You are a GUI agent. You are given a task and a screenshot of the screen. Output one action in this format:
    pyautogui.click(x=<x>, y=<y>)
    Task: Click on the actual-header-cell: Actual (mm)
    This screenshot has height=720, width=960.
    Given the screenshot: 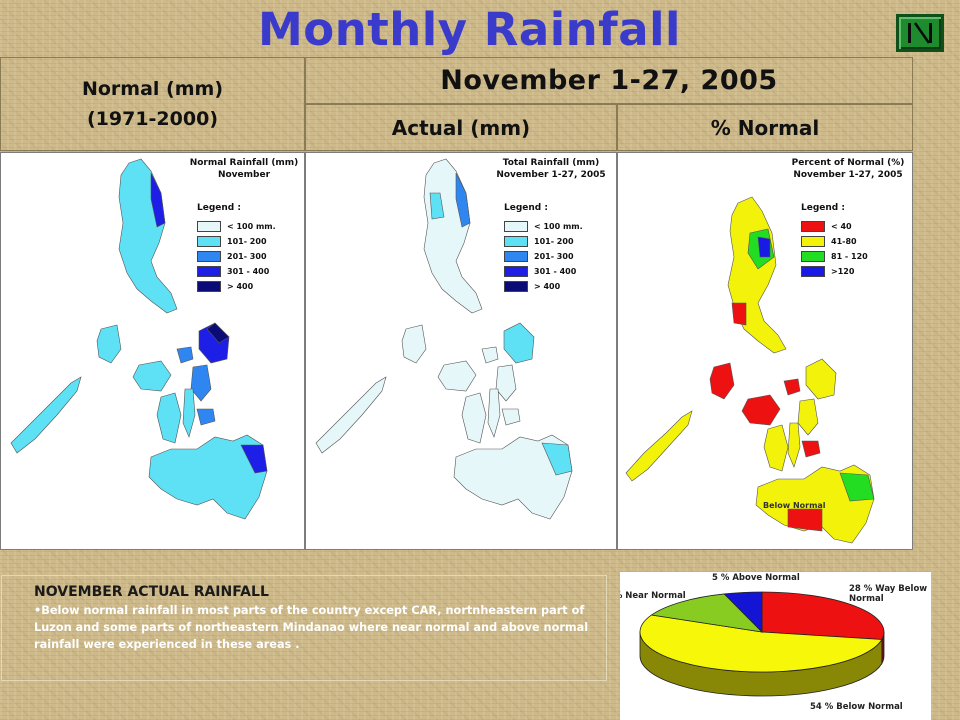 What is the action you would take?
    pyautogui.click(x=461, y=127)
    